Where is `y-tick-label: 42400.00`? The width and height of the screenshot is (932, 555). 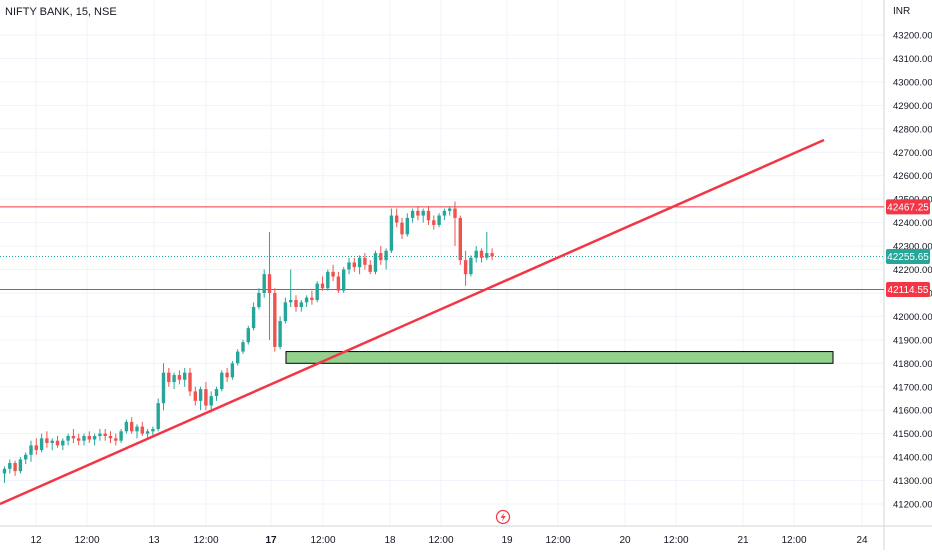 y-tick-label: 42400.00 is located at coordinates (912, 223).